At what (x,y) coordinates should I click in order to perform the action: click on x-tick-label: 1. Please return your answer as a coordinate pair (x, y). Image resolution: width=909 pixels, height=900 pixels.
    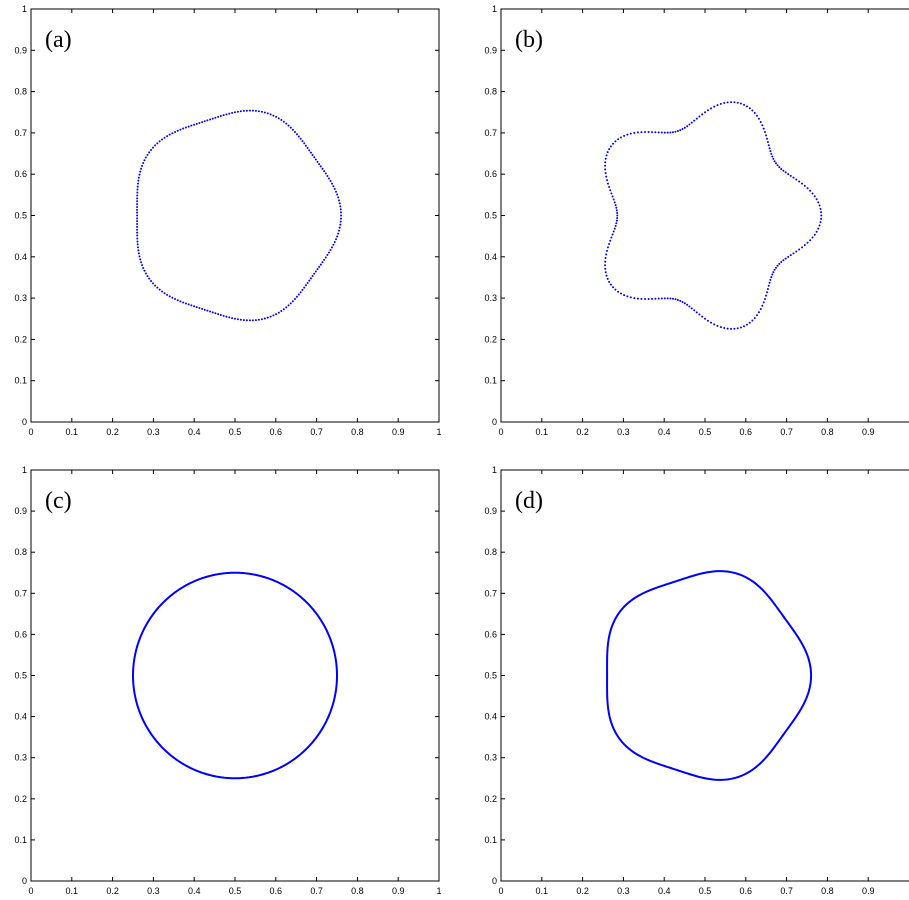
    Looking at the image, I should click on (438, 891).